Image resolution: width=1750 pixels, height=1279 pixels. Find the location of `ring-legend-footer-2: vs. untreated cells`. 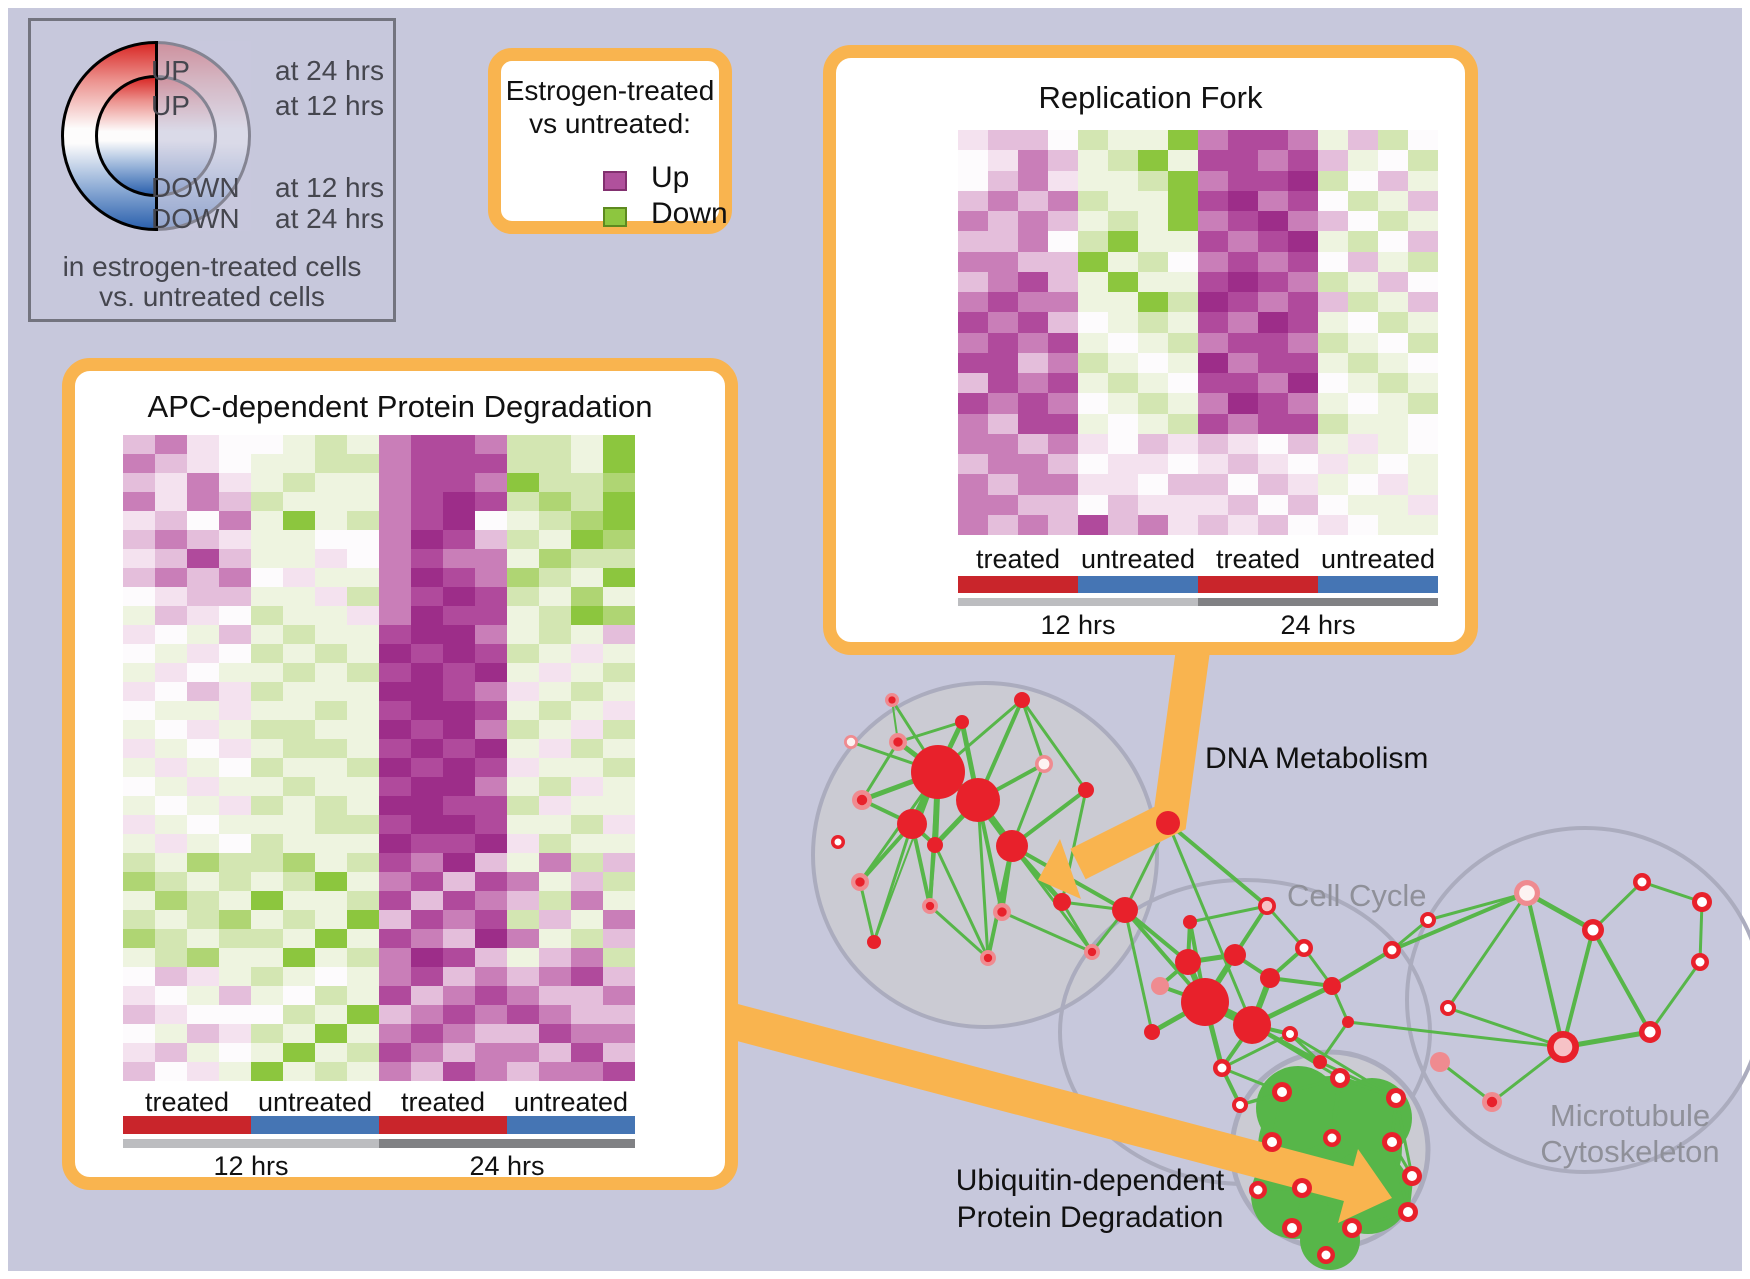

ring-legend-footer-2: vs. untreated cells is located at coordinates (212, 296).